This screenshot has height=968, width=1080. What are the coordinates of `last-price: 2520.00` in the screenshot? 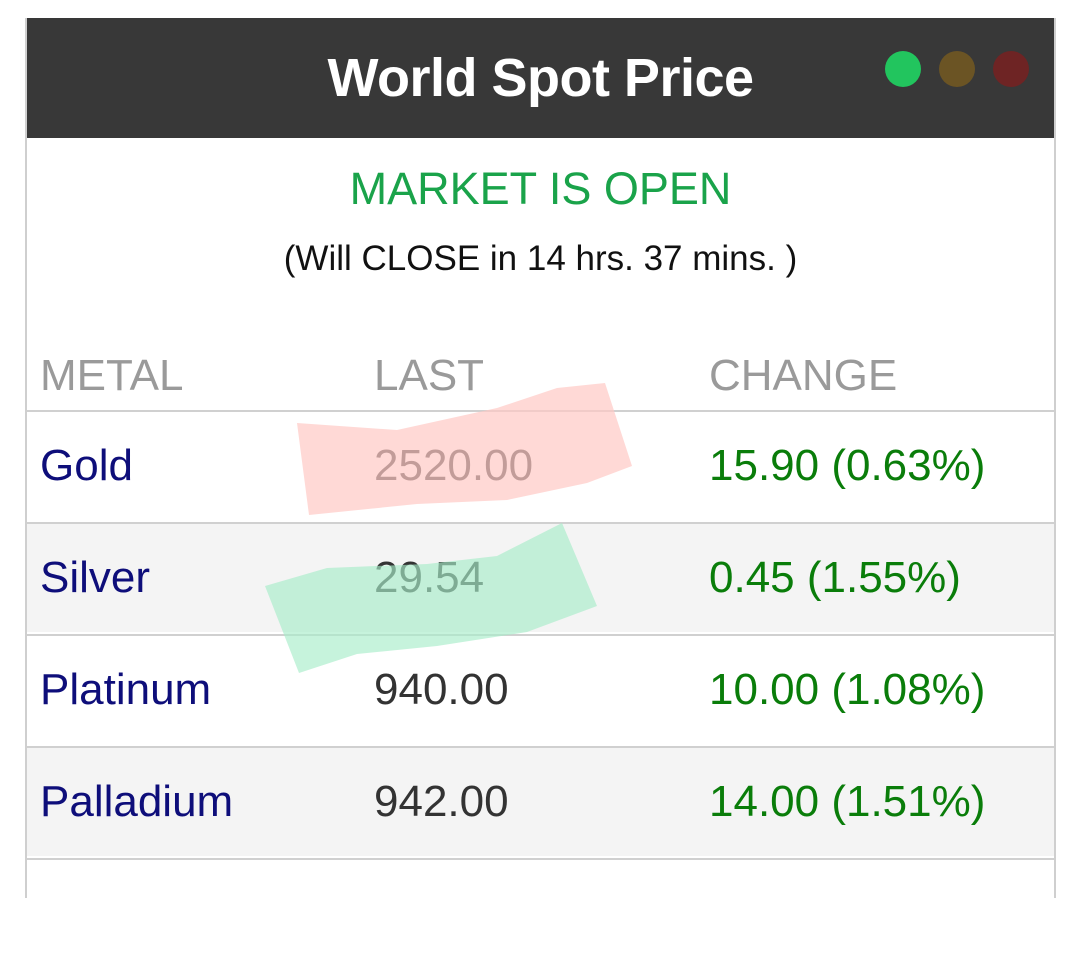 It's located at (454, 465).